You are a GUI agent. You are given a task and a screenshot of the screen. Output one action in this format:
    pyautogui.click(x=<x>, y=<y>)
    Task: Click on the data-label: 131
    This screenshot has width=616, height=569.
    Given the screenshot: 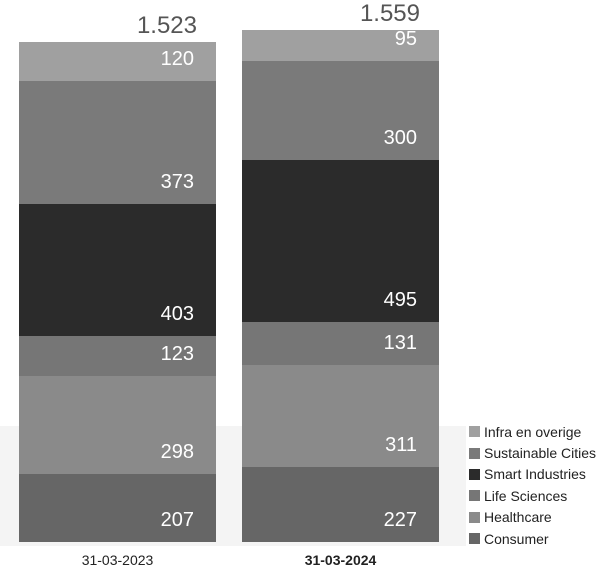 What is the action you would take?
    pyautogui.click(x=400, y=343)
    